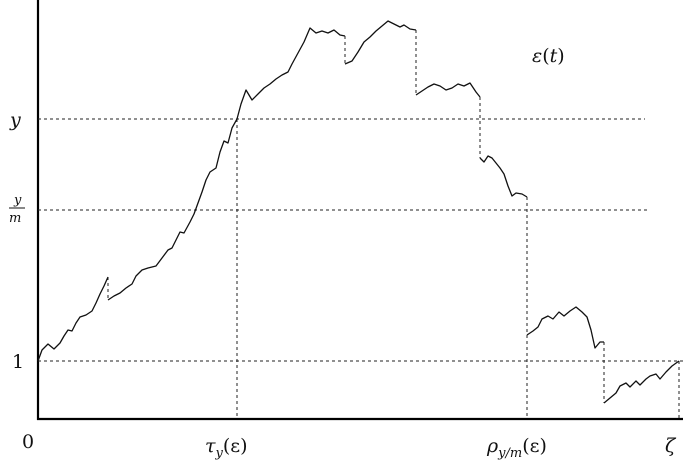 The image size is (683, 472). I want to click on y-level-label: y, so click(15, 120).